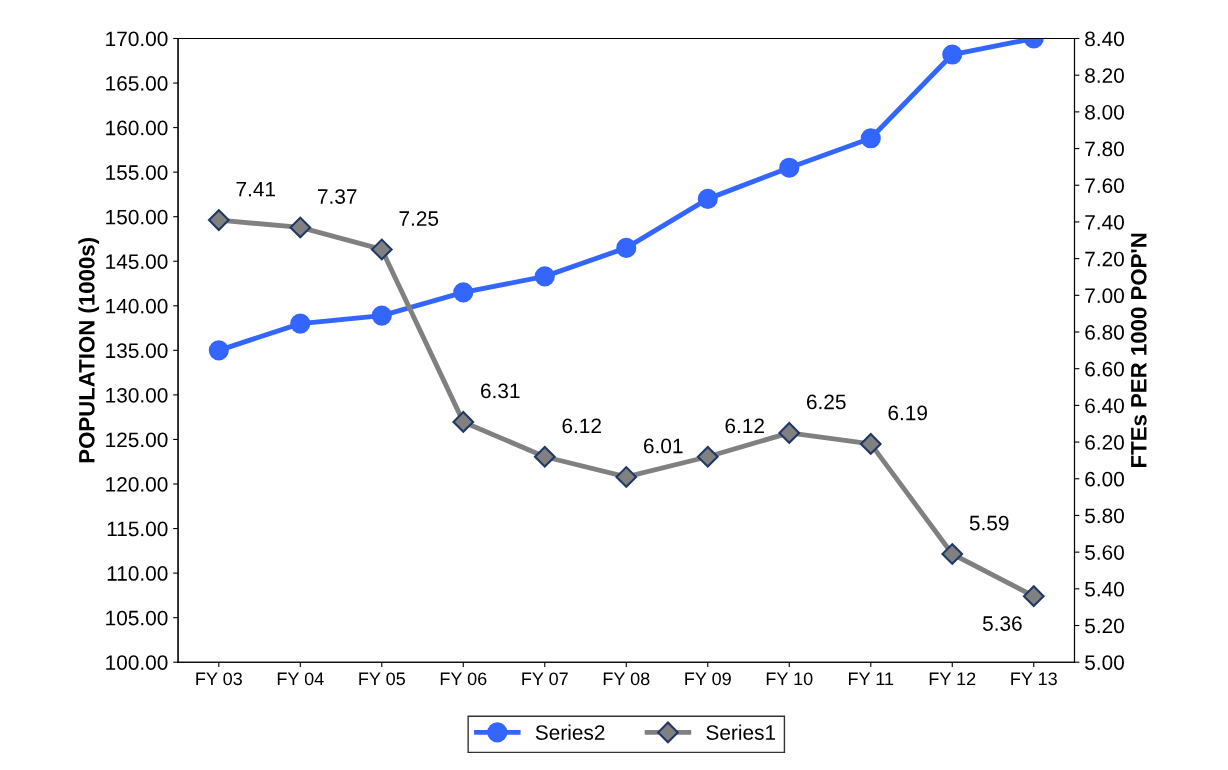  I want to click on x-tick-label: FY 03, so click(219, 679).